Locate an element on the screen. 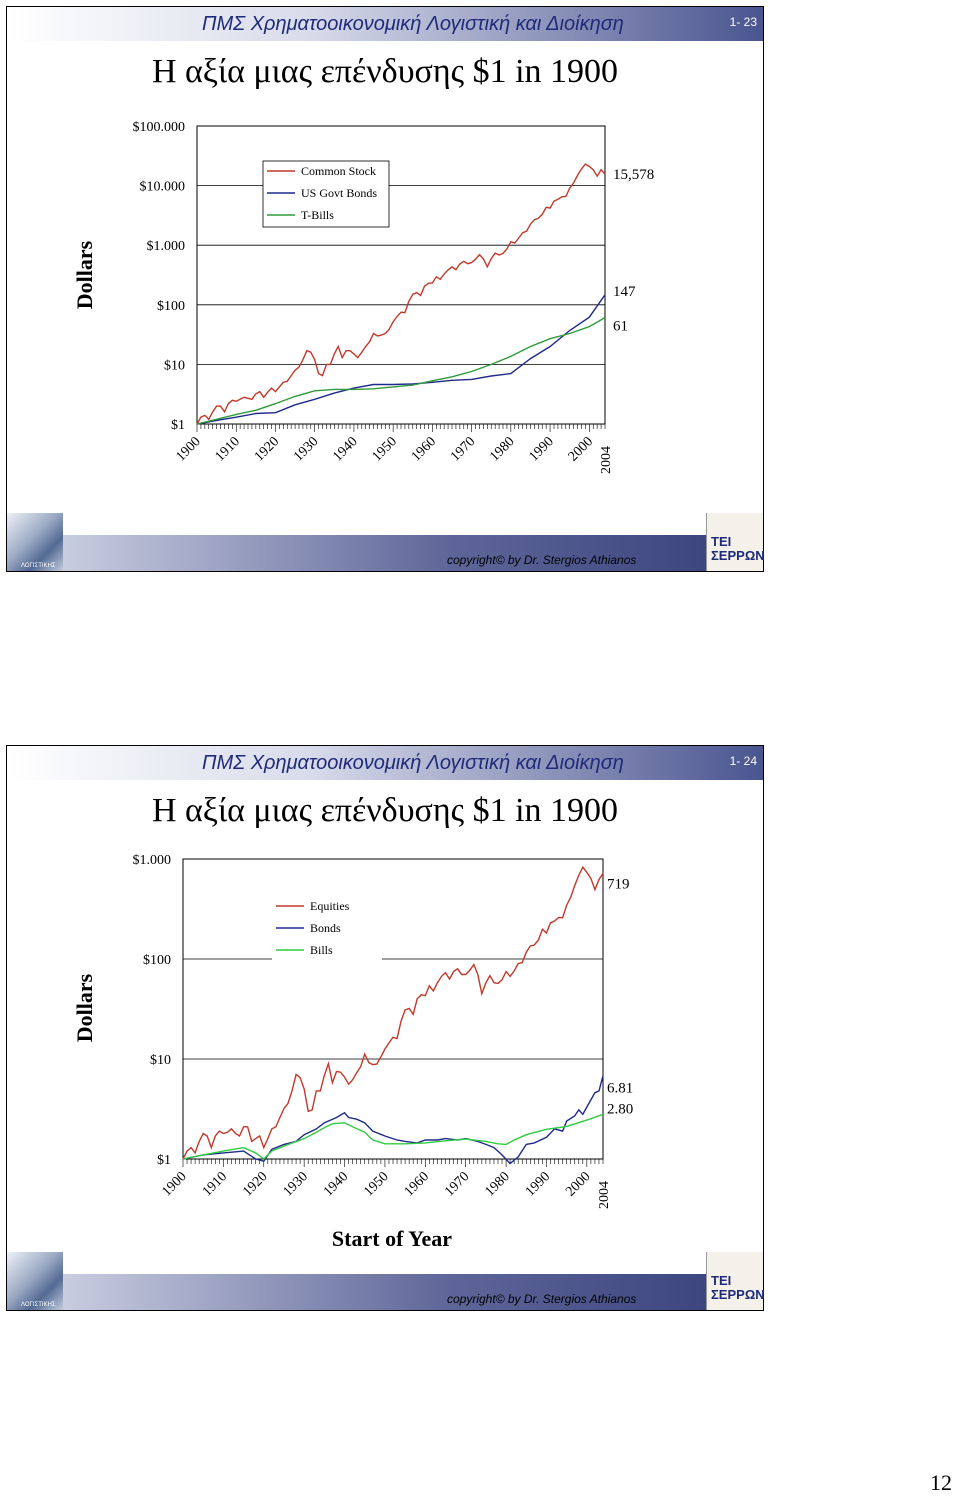  page-number: 12 is located at coordinates (941, 1482).